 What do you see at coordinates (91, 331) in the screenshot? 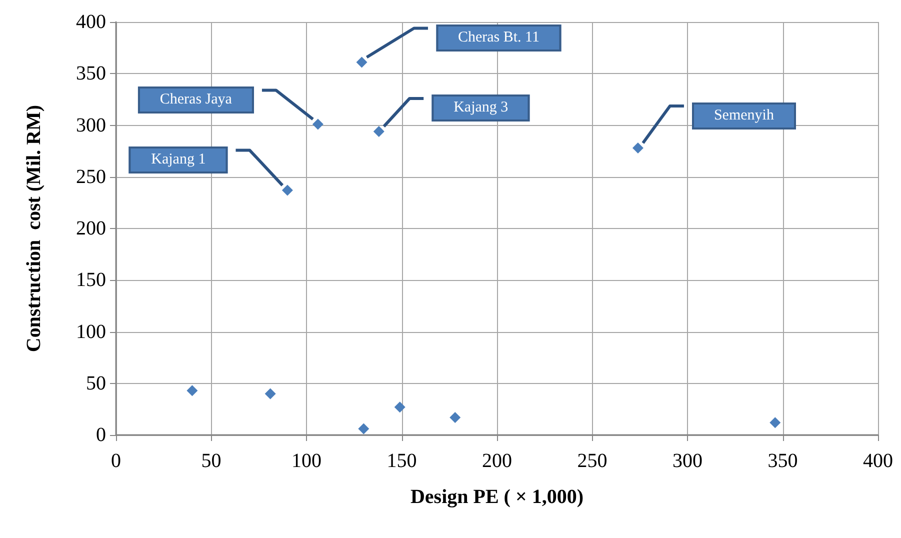
I see `y-tick-label: 100` at bounding box center [91, 331].